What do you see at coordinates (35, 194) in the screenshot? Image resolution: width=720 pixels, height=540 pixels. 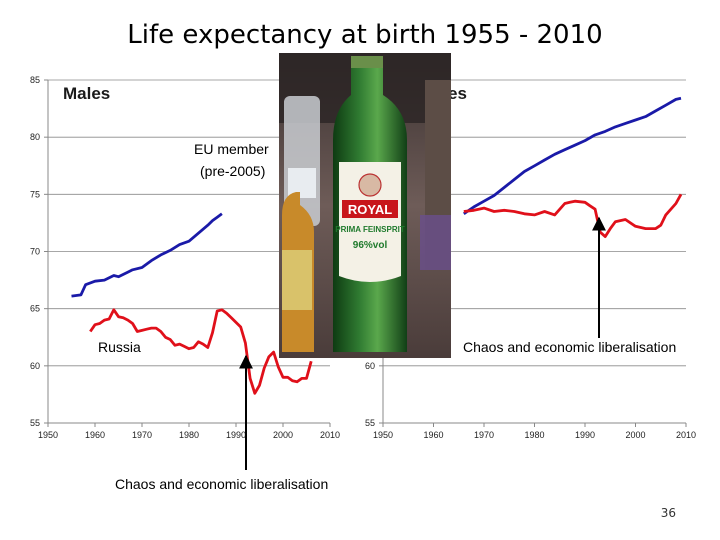 I see `males-y-tick-label: 75` at bounding box center [35, 194].